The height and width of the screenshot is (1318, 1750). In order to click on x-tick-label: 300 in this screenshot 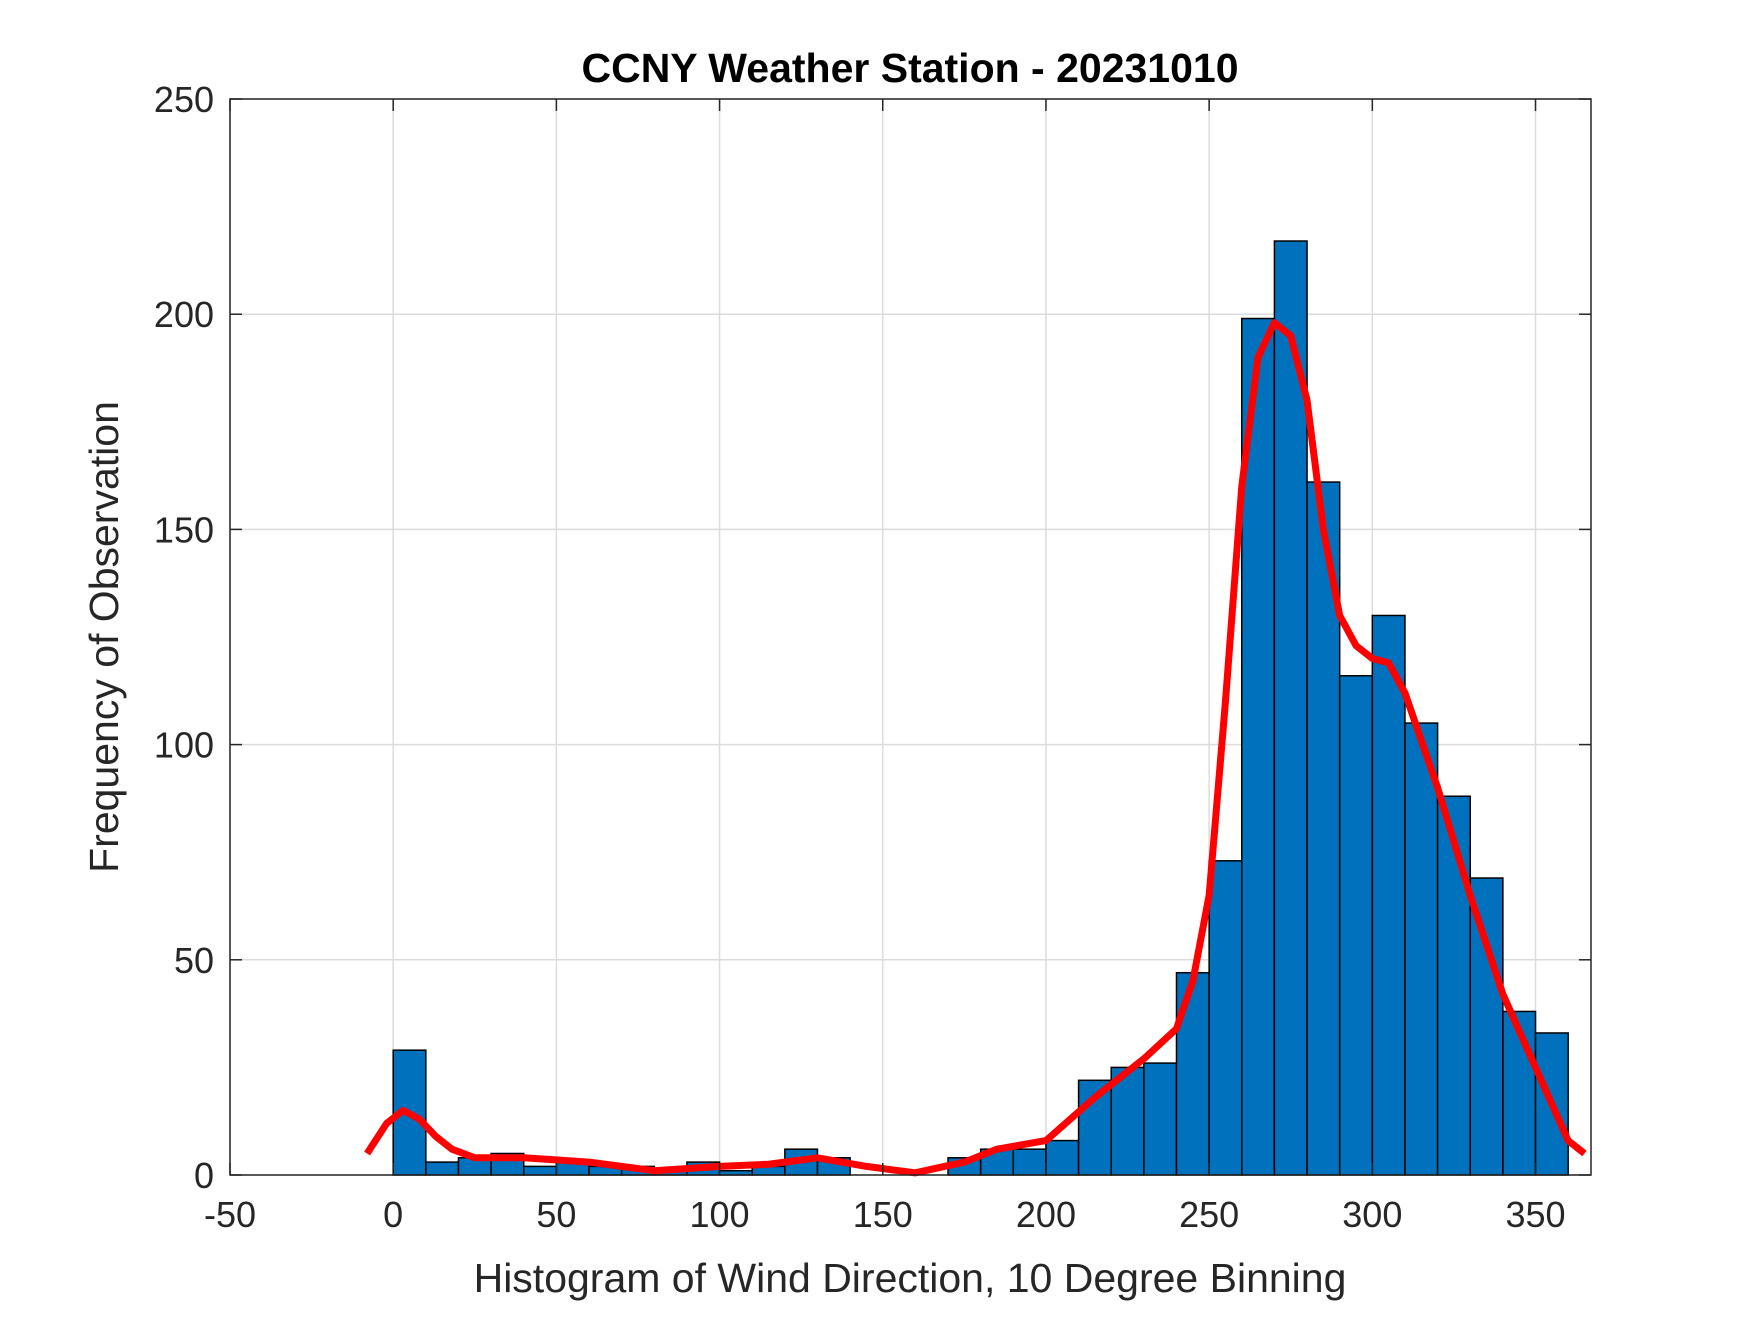, I will do `click(1372, 1214)`.